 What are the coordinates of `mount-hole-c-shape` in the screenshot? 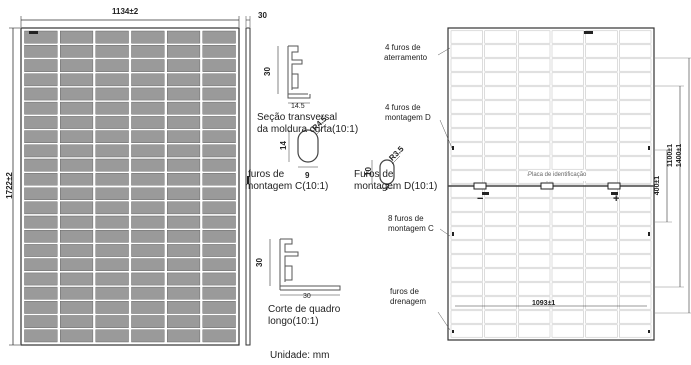 It's located at (308, 146).